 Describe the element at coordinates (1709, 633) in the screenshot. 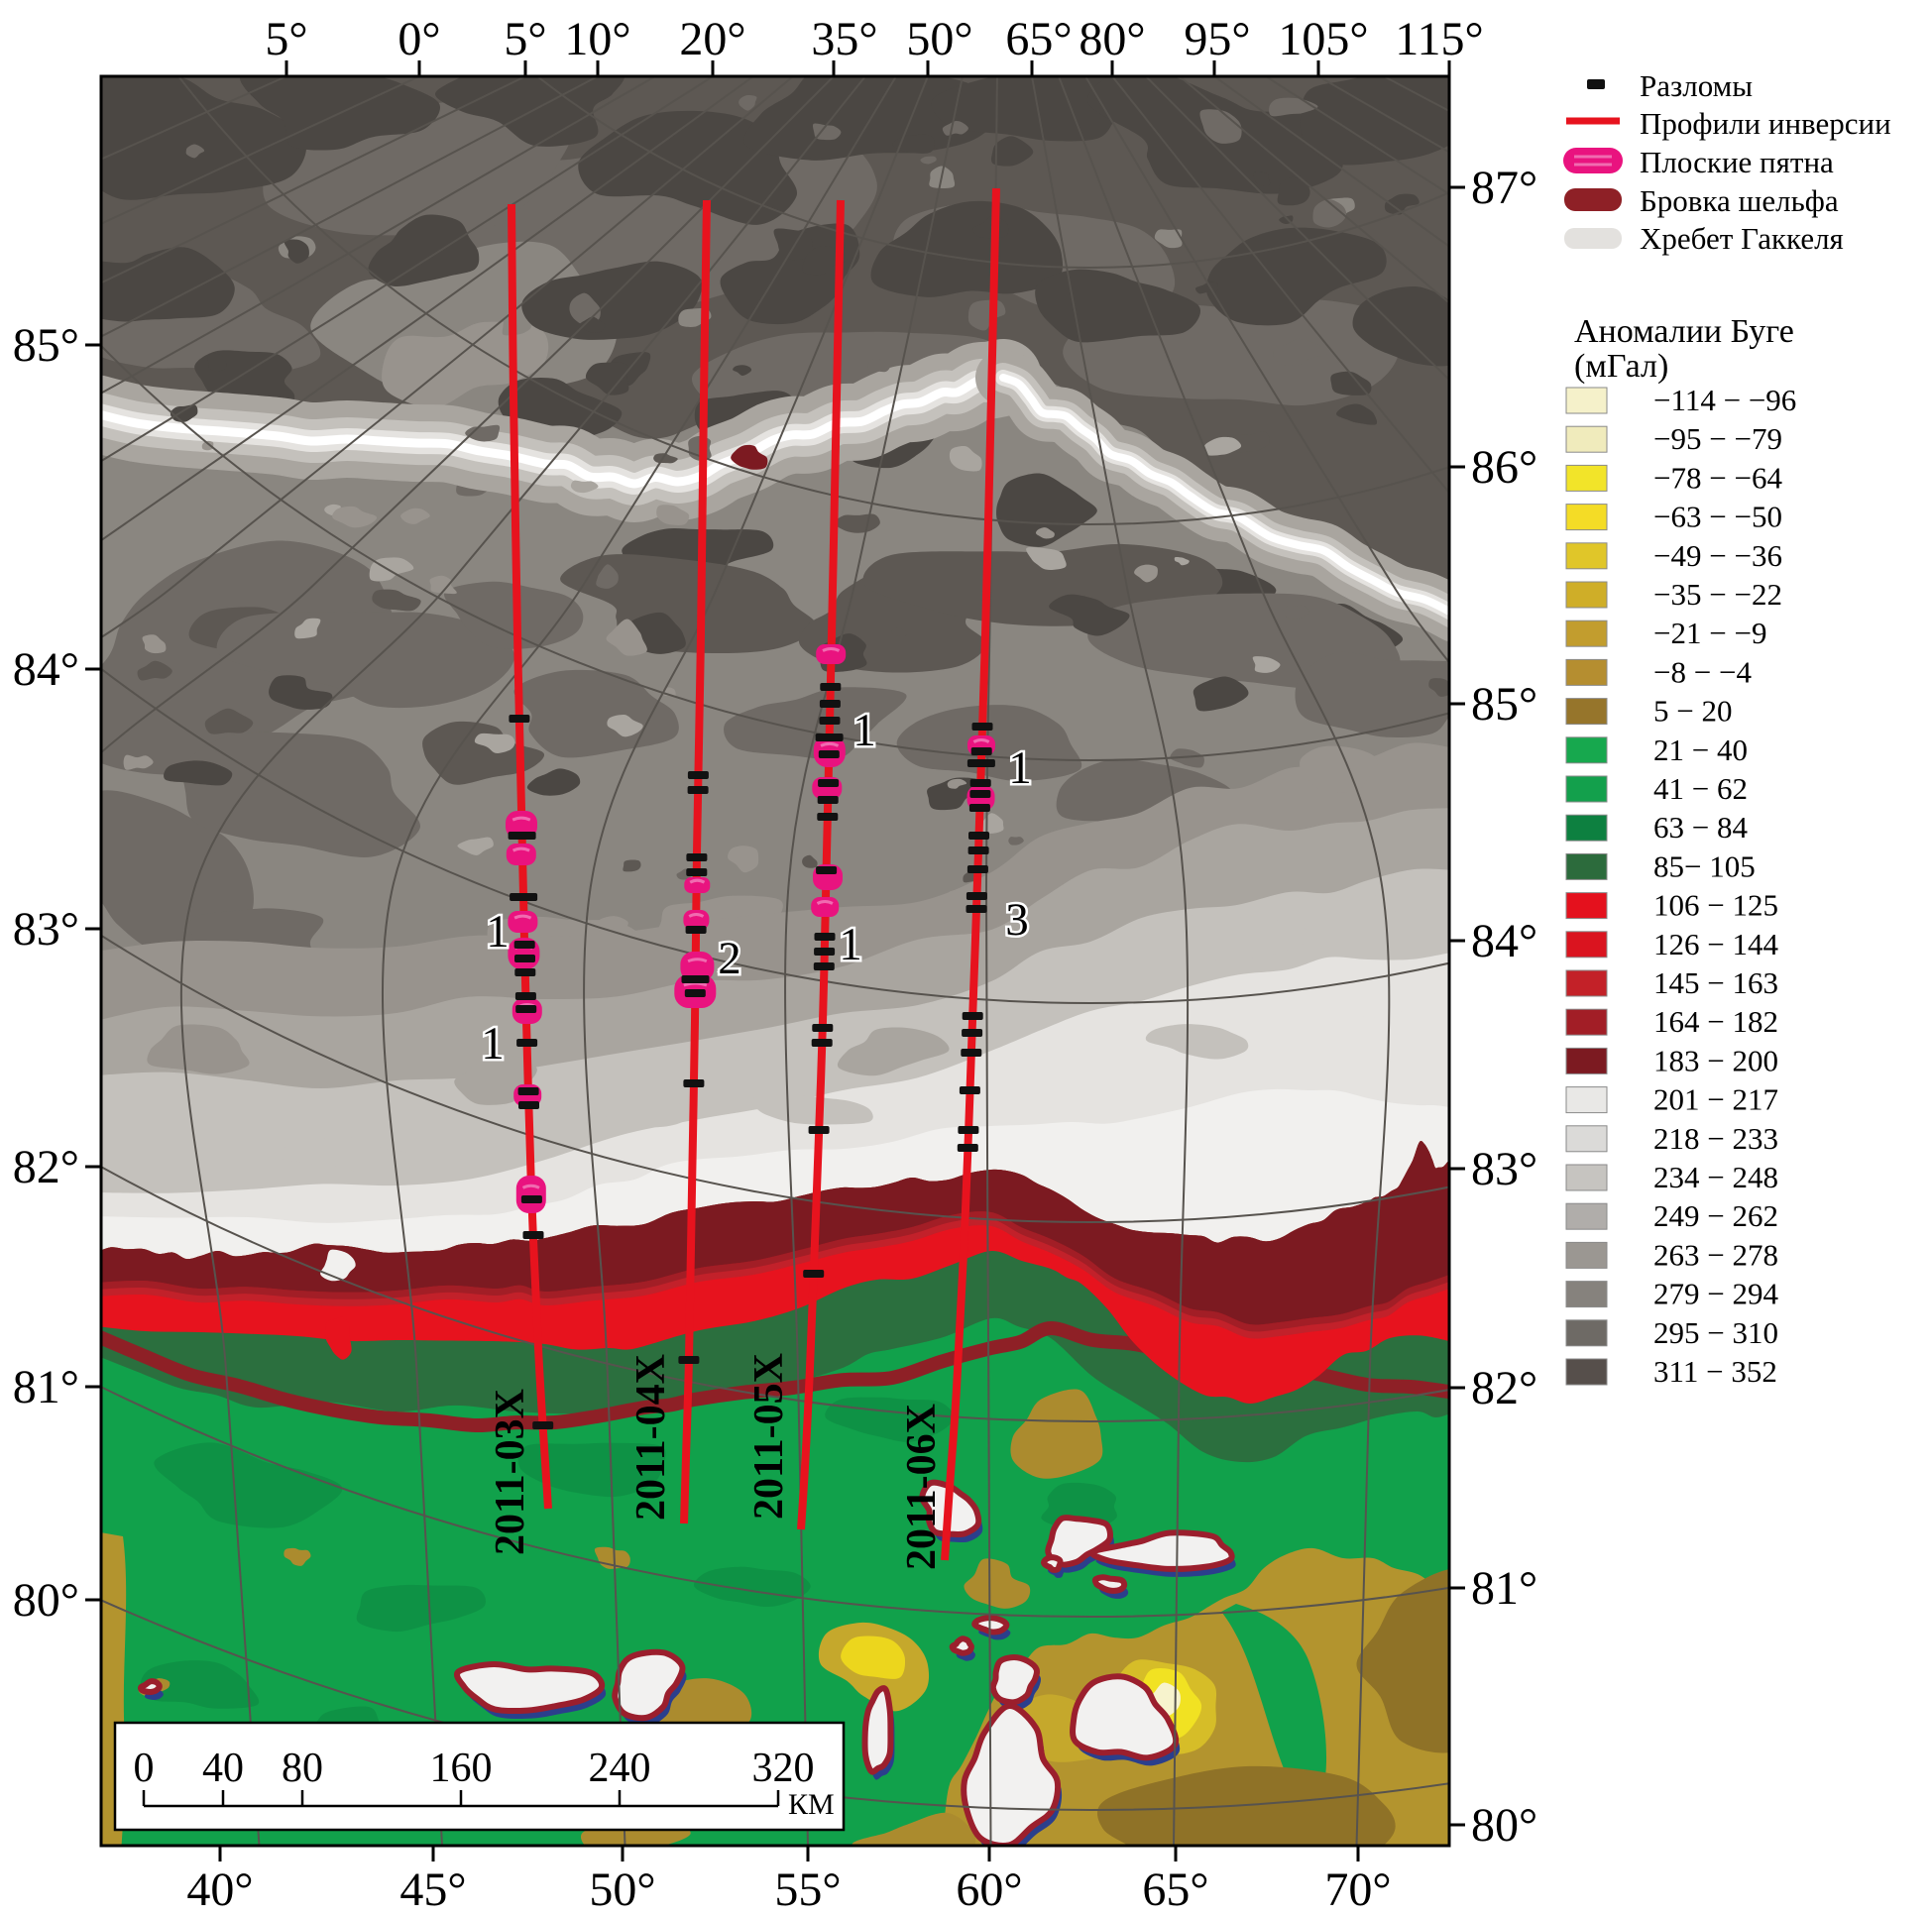

I see `svg-text: −21 − −9` at that location.